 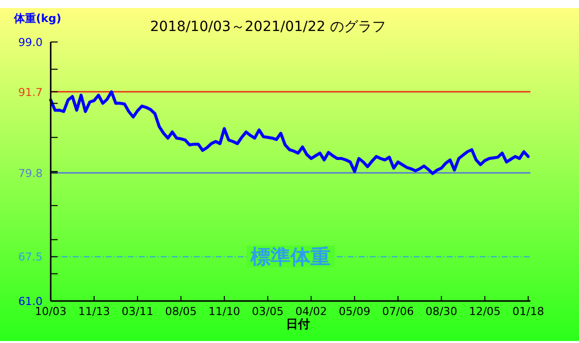 I want to click on x-tick-label: 08/30, so click(x=442, y=311).